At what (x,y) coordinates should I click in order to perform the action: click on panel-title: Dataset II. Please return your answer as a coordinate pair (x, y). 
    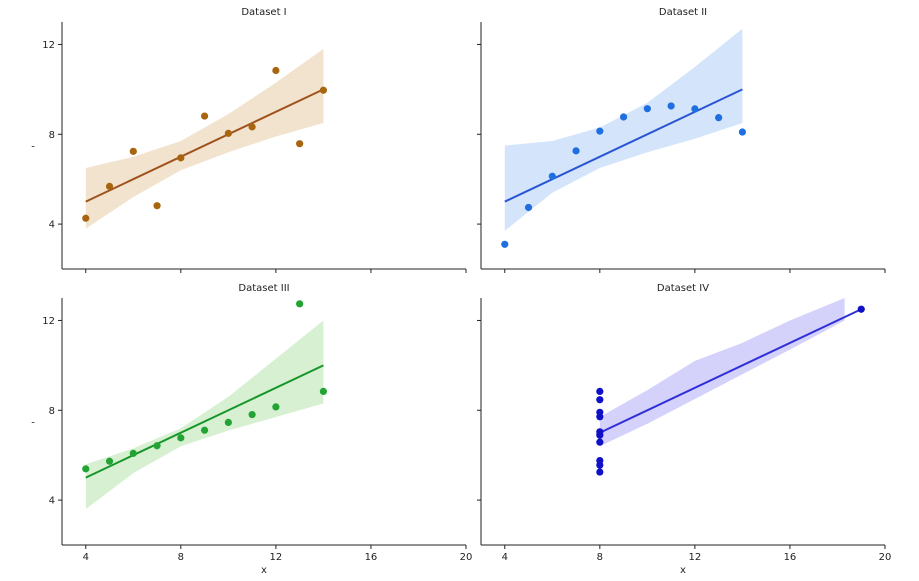
    Looking at the image, I should click on (683, 12).